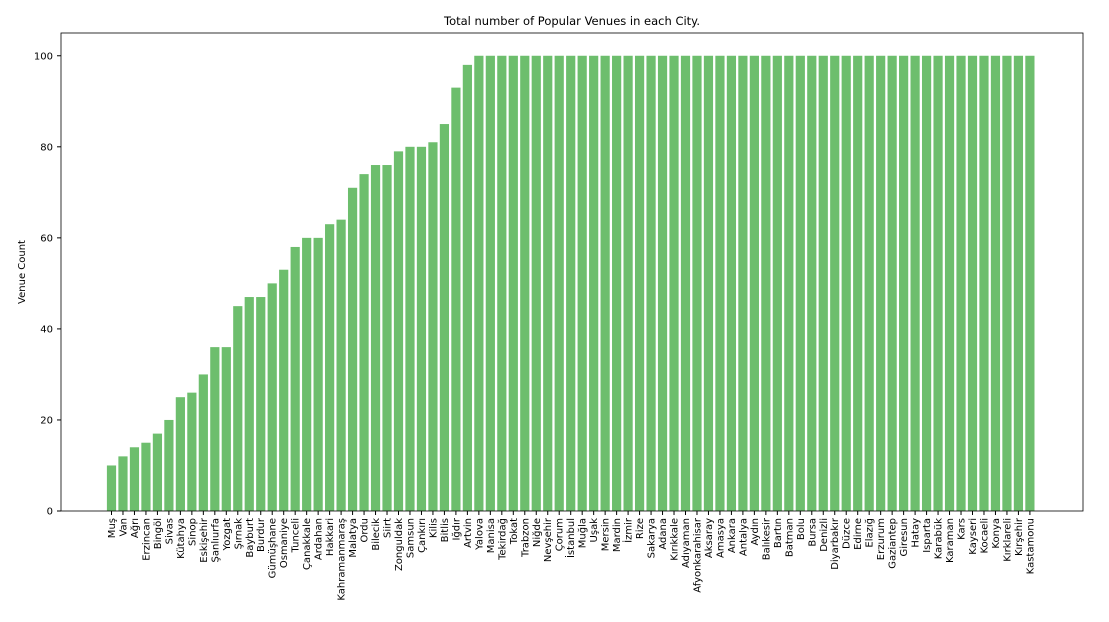 This screenshot has width=1109, height=622. What do you see at coordinates (617, 535) in the screenshot?
I see `x-tick-label: Mardin` at bounding box center [617, 535].